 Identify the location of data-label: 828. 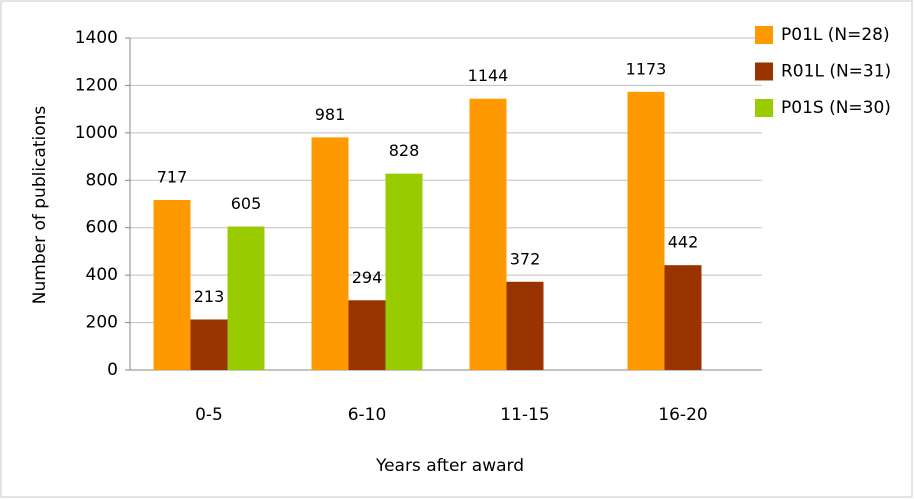
(404, 150).